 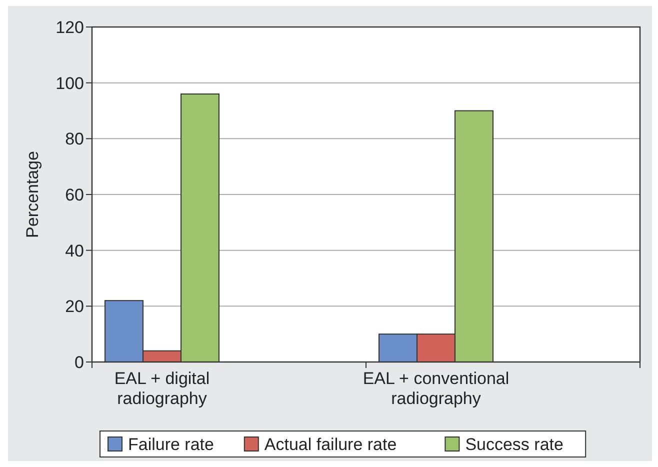 What do you see at coordinates (171, 444) in the screenshot?
I see `legend-label: Failure rate` at bounding box center [171, 444].